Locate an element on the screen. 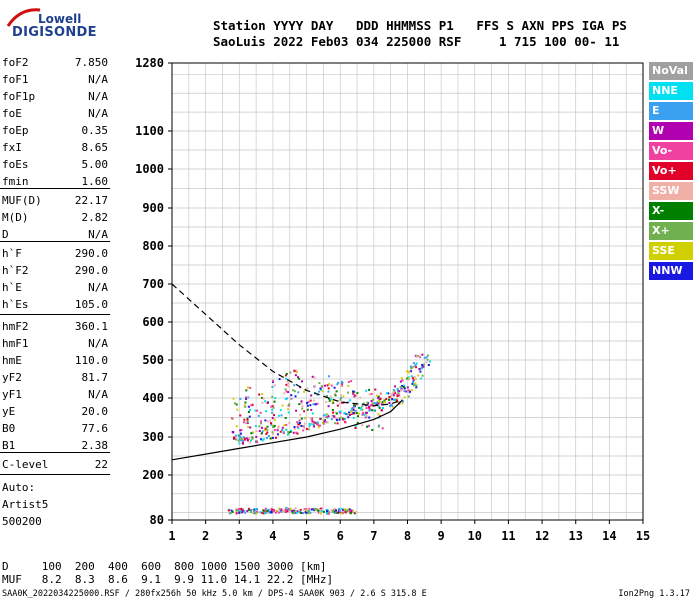 The height and width of the screenshot is (600, 700). auto-code: 500200 is located at coordinates (22, 521).